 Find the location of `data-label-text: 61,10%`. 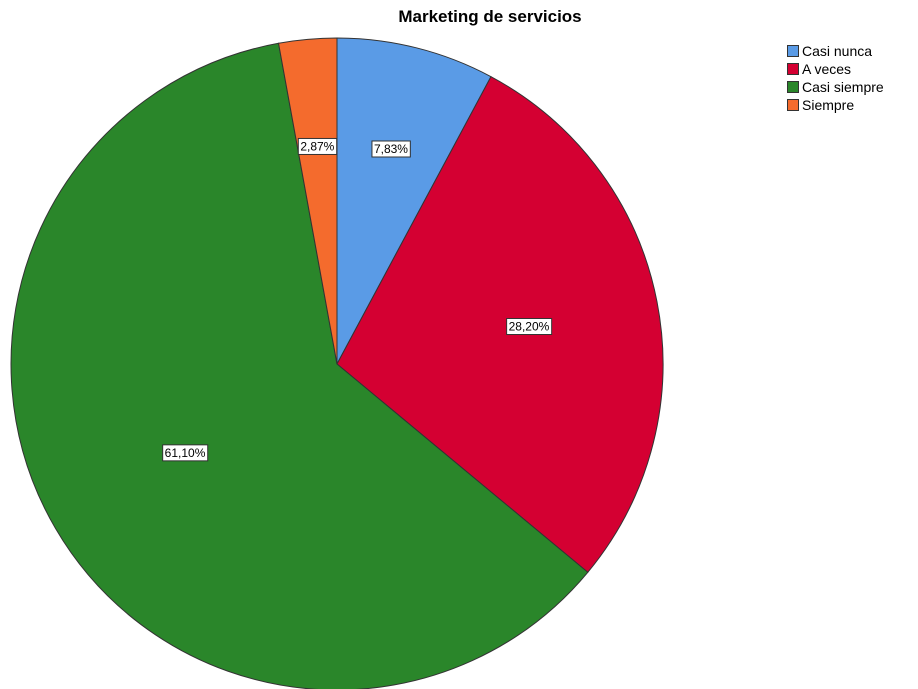

data-label-text: 61,10% is located at coordinates (185, 453).